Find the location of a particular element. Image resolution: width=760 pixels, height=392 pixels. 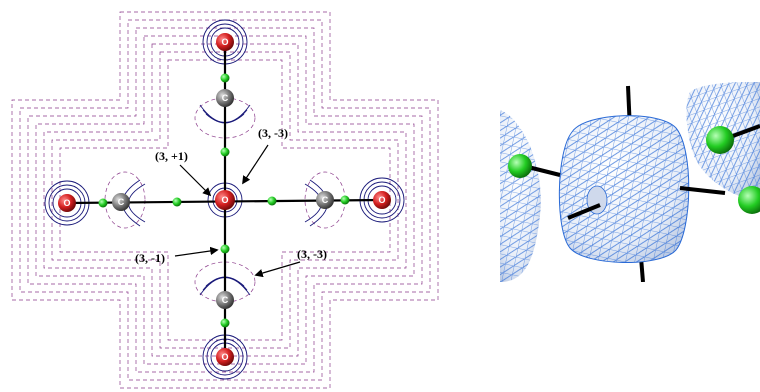

atom-o-bottom: O is located at coordinates (225, 357).